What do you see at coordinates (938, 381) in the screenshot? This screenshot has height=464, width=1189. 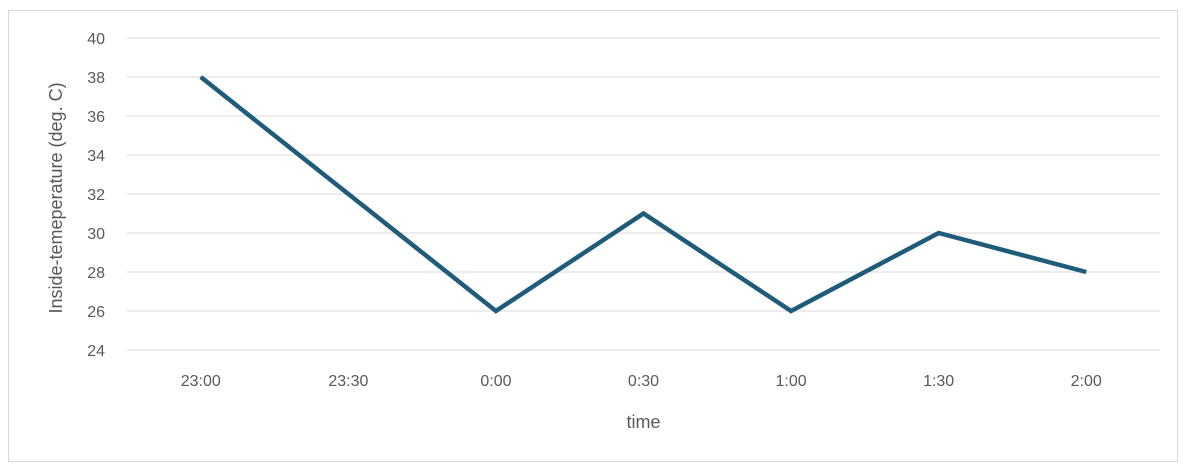 I see `x-tick-label: 1:30` at bounding box center [938, 381].